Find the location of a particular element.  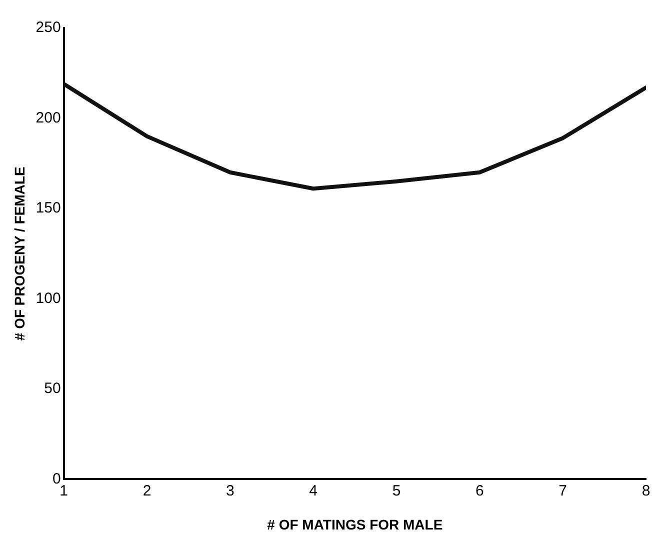

y-tick-label: 0 is located at coordinates (56, 479).